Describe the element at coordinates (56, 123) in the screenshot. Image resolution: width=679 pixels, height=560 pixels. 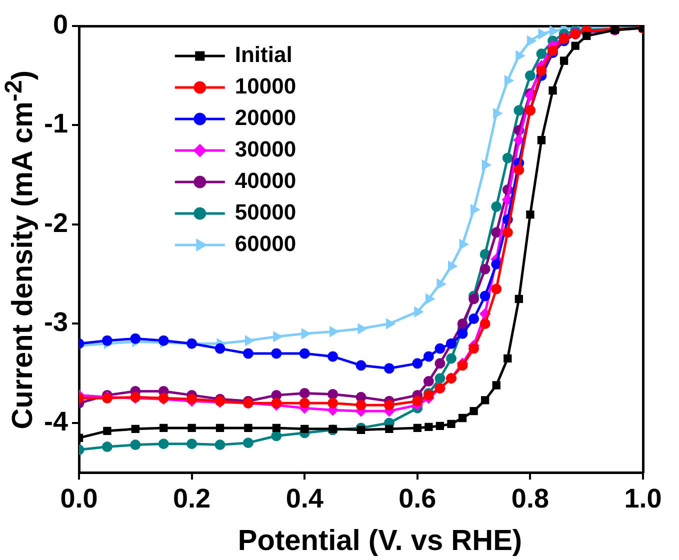
I see `y-tick-label: -1` at that location.